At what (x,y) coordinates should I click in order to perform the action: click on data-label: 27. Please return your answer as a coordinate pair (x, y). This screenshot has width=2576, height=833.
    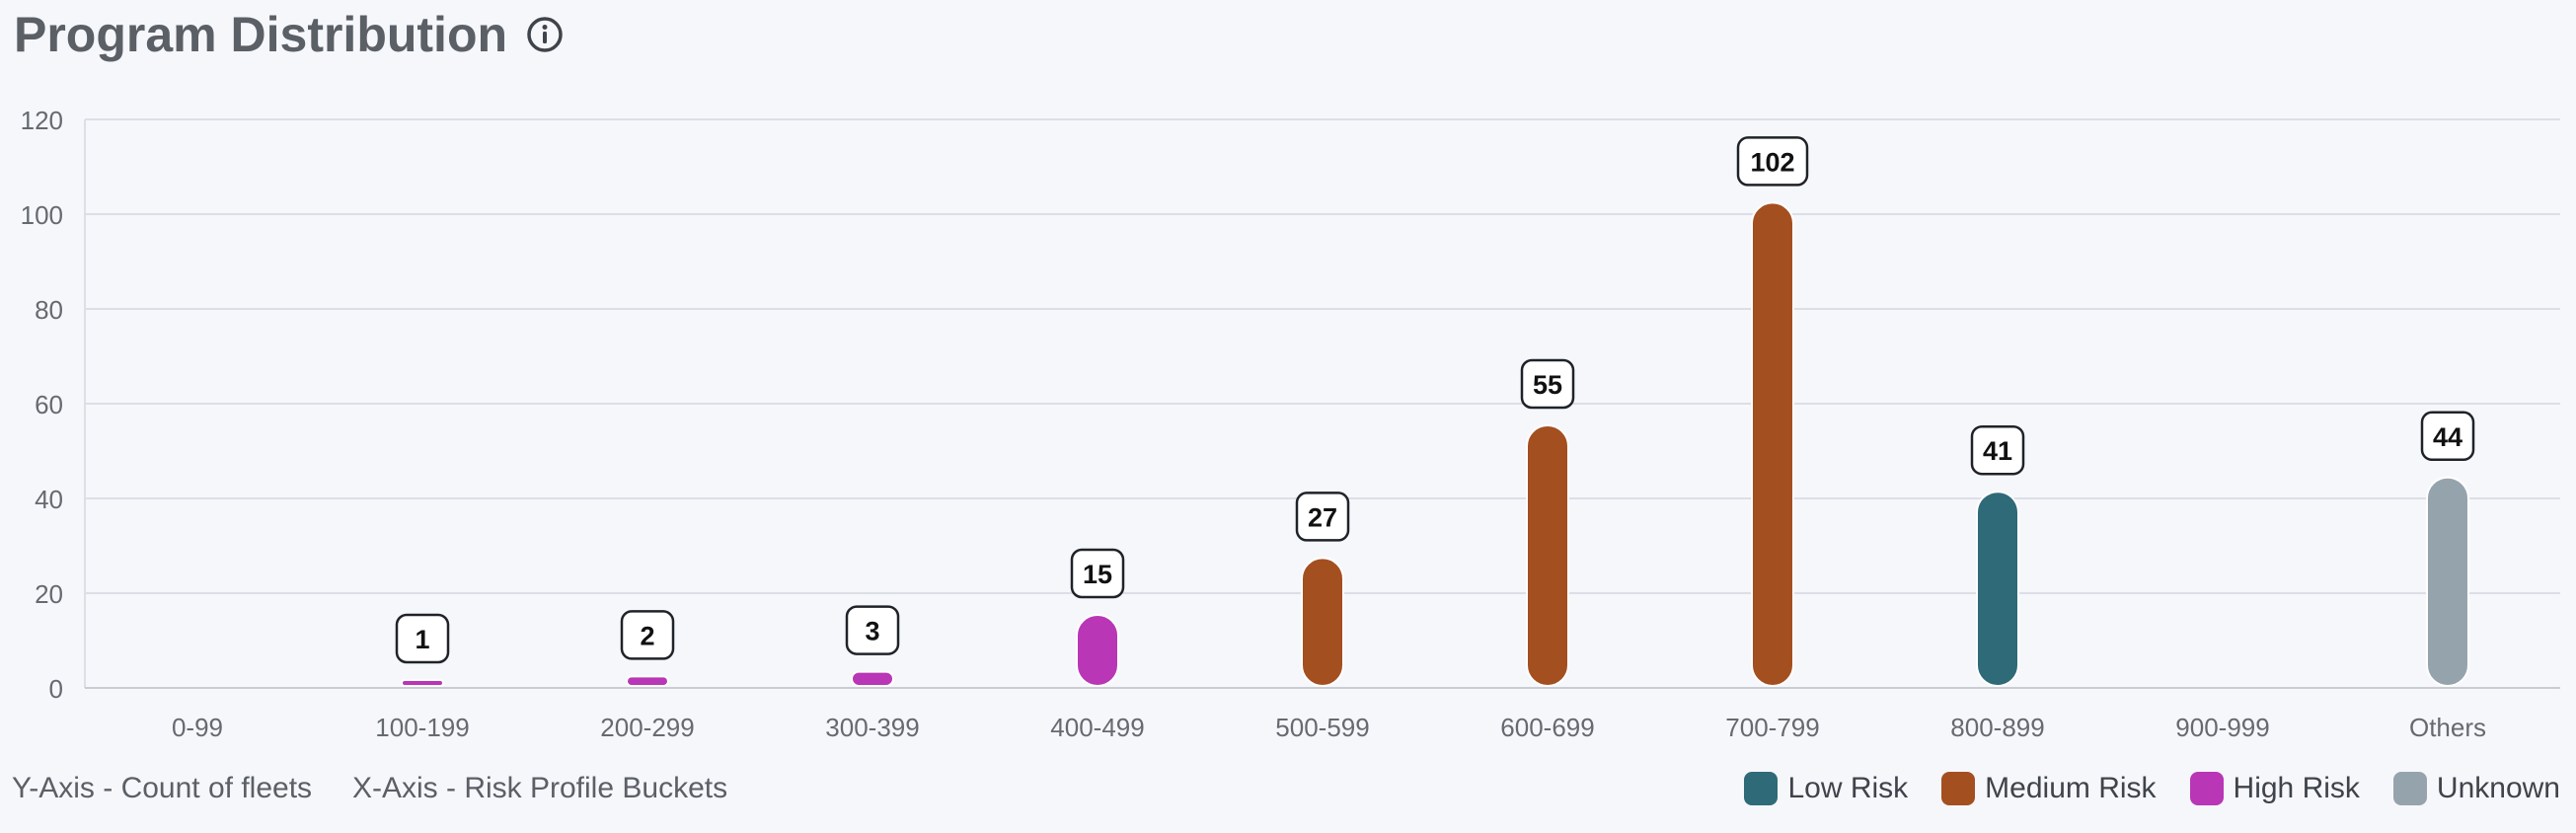
    Looking at the image, I should click on (1322, 517).